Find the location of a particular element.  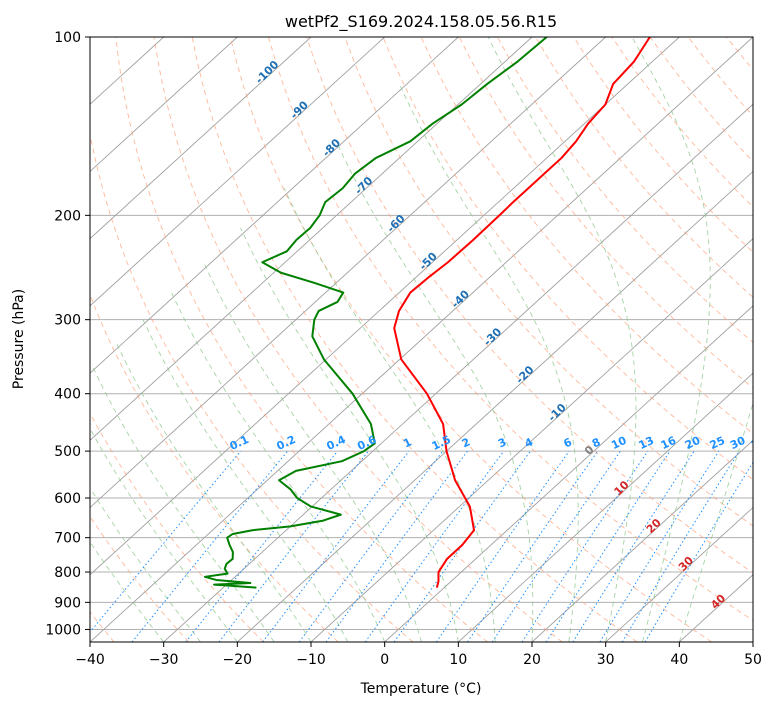

x-tick-label: 10 is located at coordinates (458, 660).